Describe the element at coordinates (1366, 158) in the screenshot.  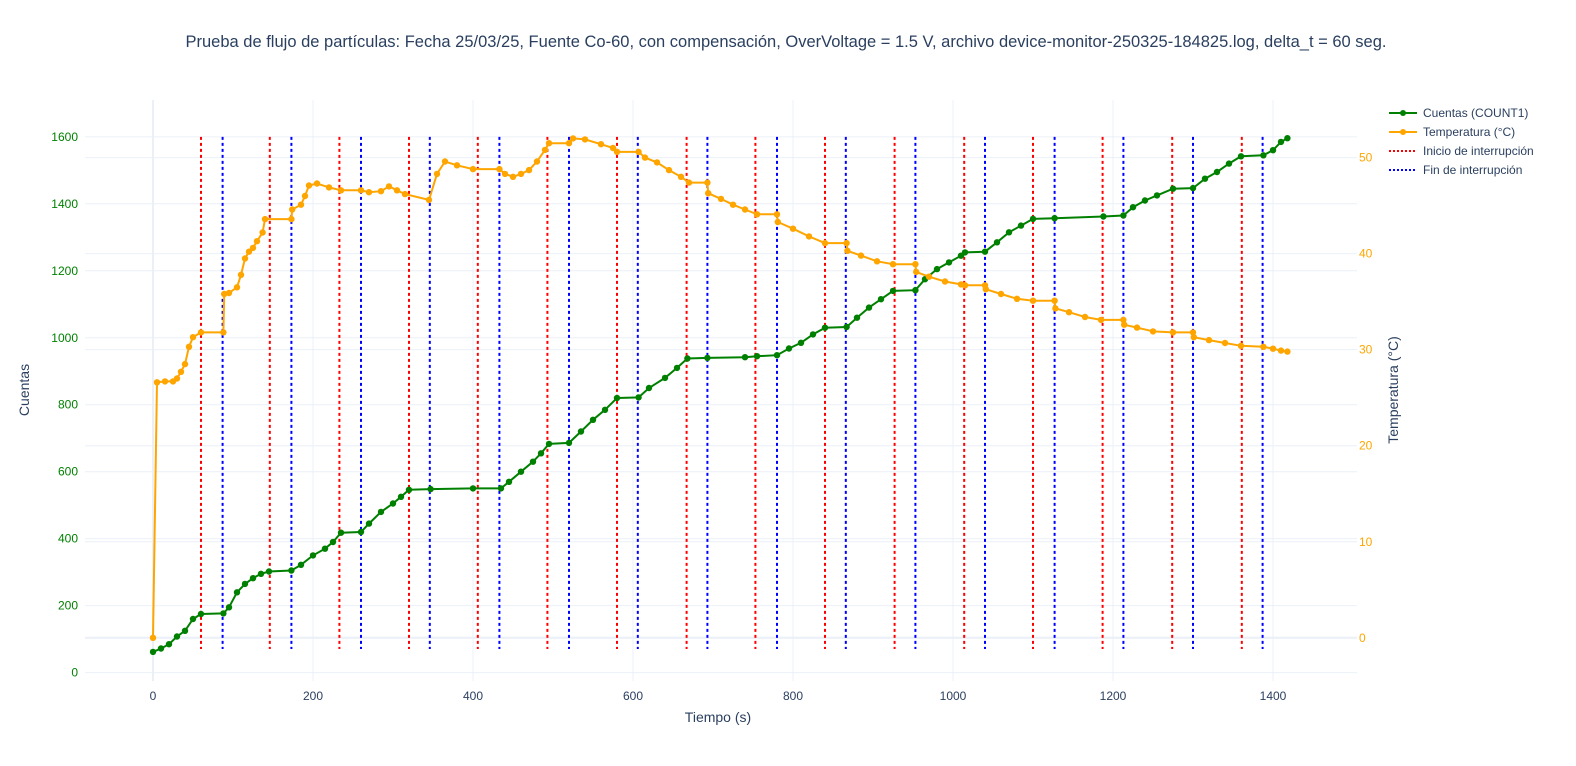
I see `y2-tick-label: 50` at that location.